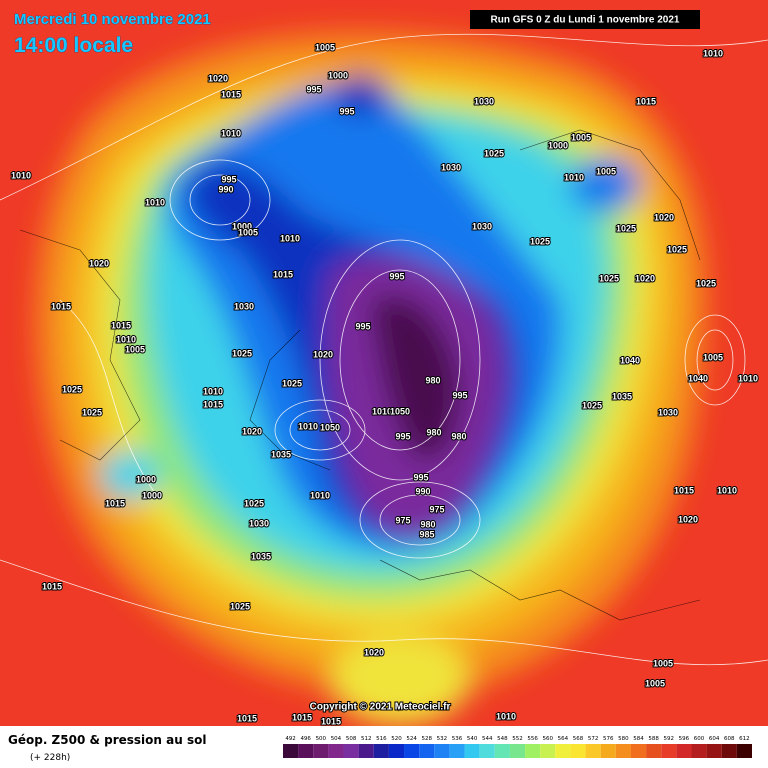 Image resolution: width=768 pixels, height=768 pixels. What do you see at coordinates (472, 739) in the screenshot?
I see `legend-label: 540` at bounding box center [472, 739].